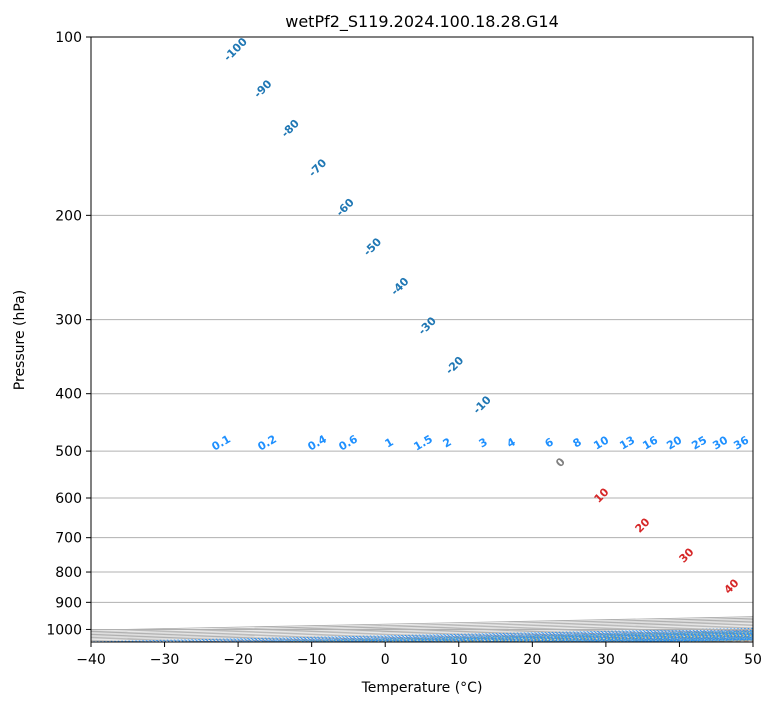 The height and width of the screenshot is (708, 775). Describe the element at coordinates (165, 660) in the screenshot. I see `x-tick-label: −30` at that location.